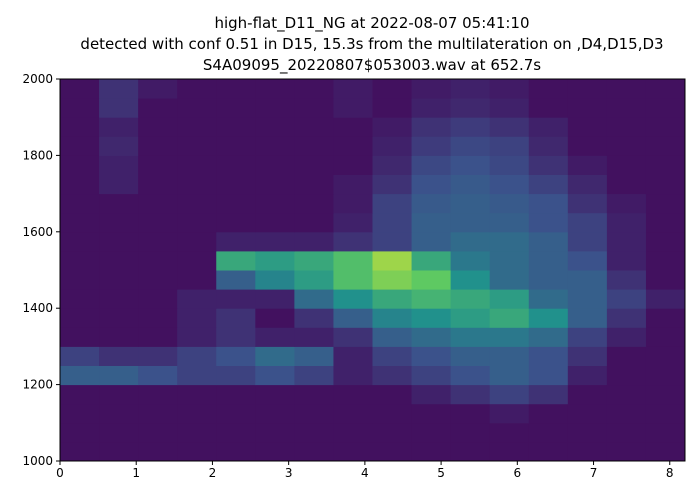  I want to click on y-tick-label: 1600, so click(37, 232).